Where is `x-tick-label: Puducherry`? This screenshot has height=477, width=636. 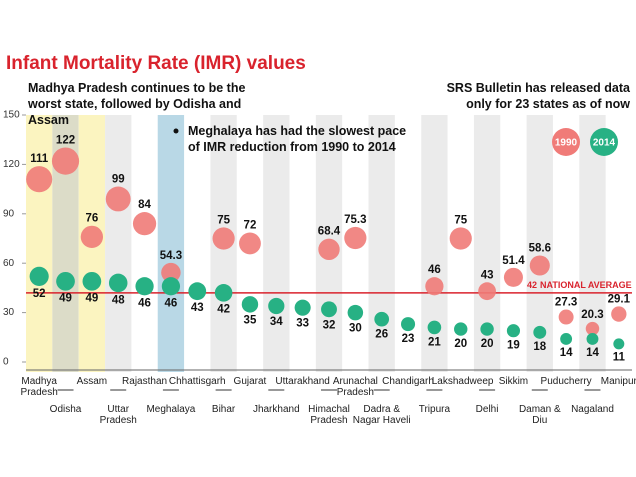
x-tick-label: Puducherry is located at coordinates (566, 381).